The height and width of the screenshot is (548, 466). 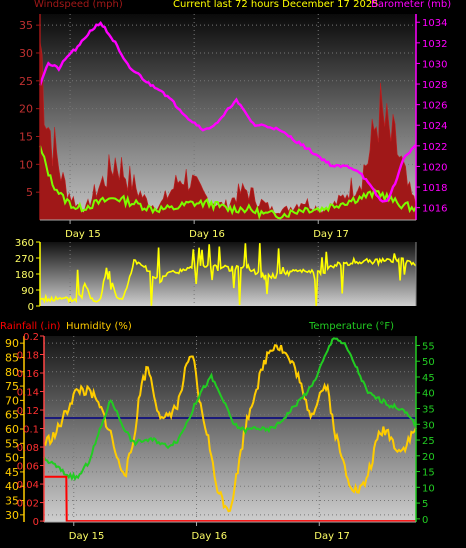 I want to click on barometer-tick-label-8: 1032, so click(x=434, y=44).